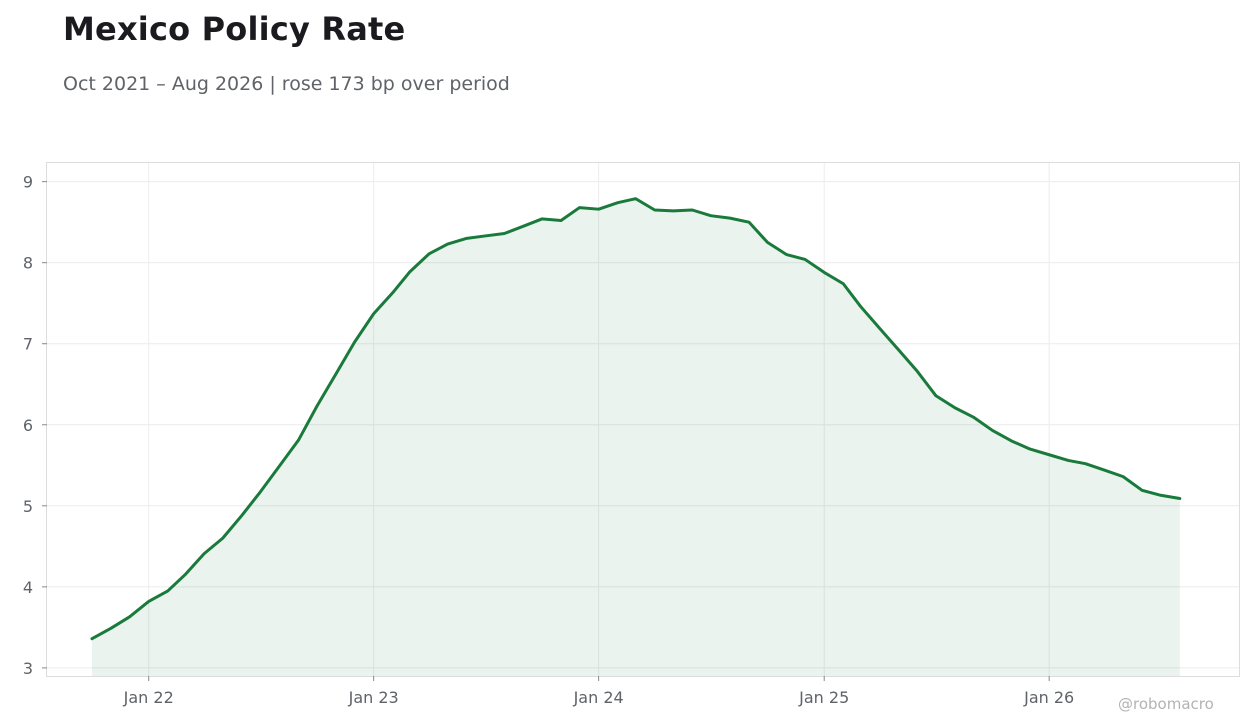 This screenshot has width=1260, height=728. Describe the element at coordinates (35, 425) in the screenshot. I see `y-axis-ticks: 3 4 5 6 7 8 9` at that location.